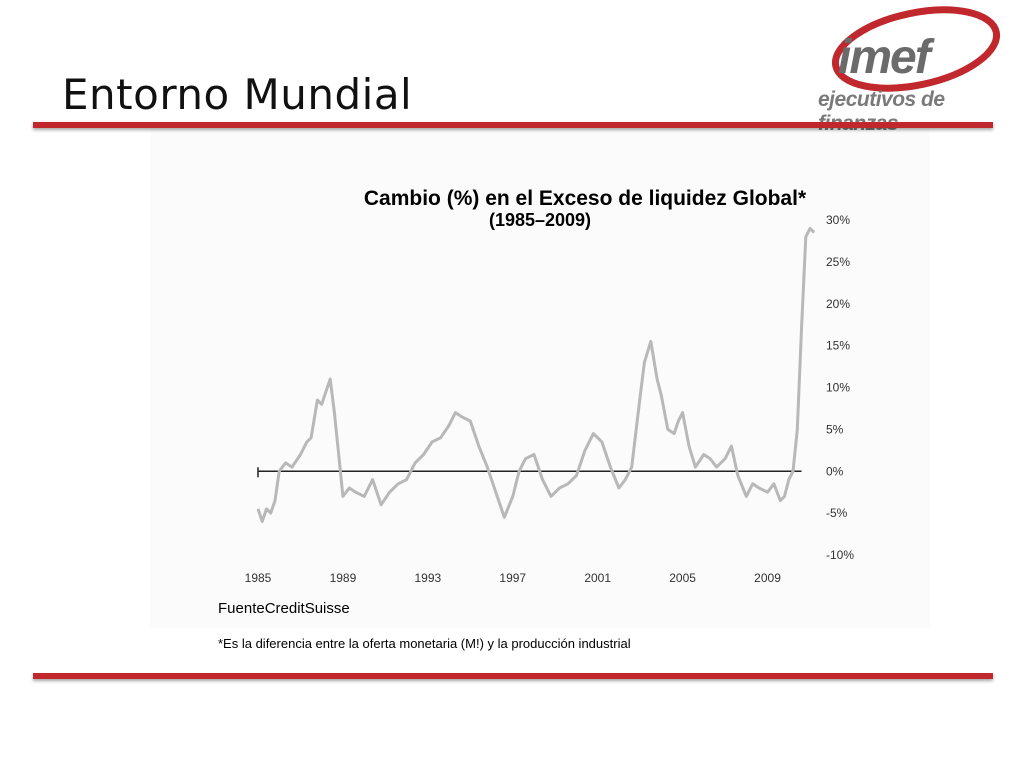 This screenshot has height=768, width=1024. Describe the element at coordinates (540, 220) in the screenshot. I see `chart-subtitle: (1985–2009)` at that location.